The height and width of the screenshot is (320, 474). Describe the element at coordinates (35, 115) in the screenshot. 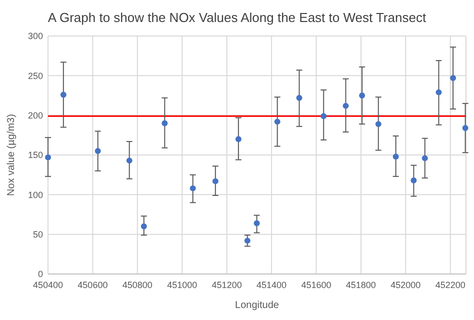

I see `y-tick-label: 200` at that location.